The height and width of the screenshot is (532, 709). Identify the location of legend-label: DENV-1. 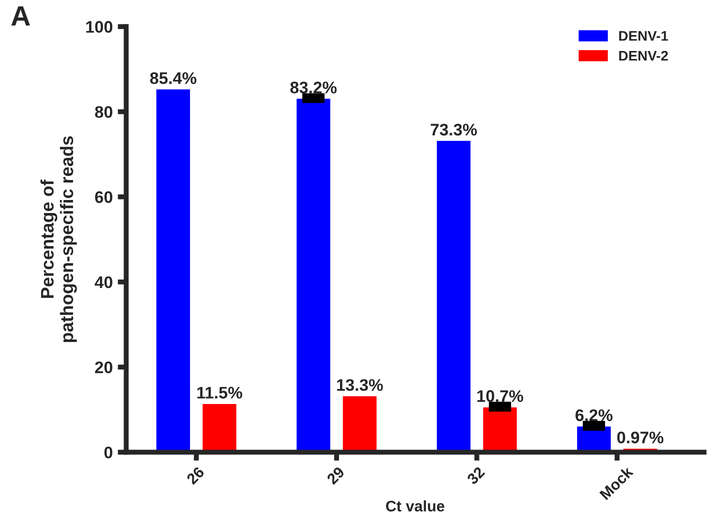
(643, 36).